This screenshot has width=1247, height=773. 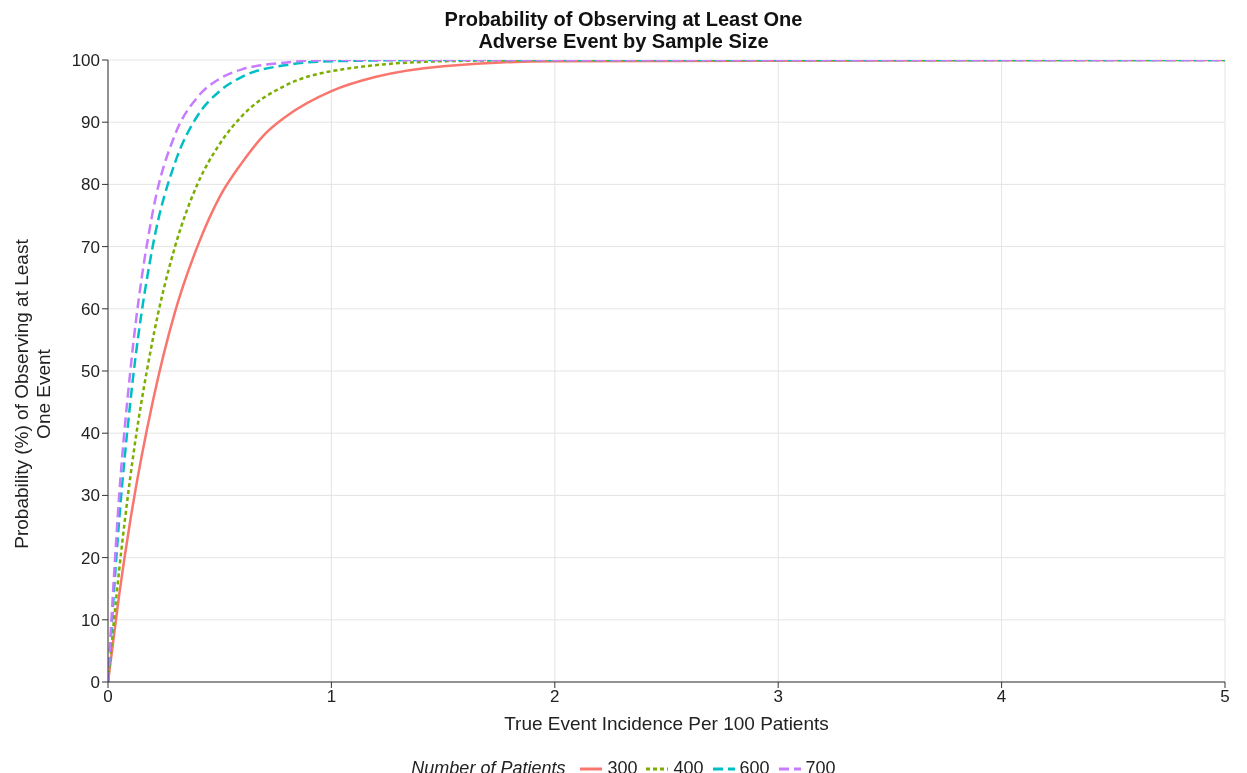 I want to click on y-tick-label: 30, so click(x=90, y=496).